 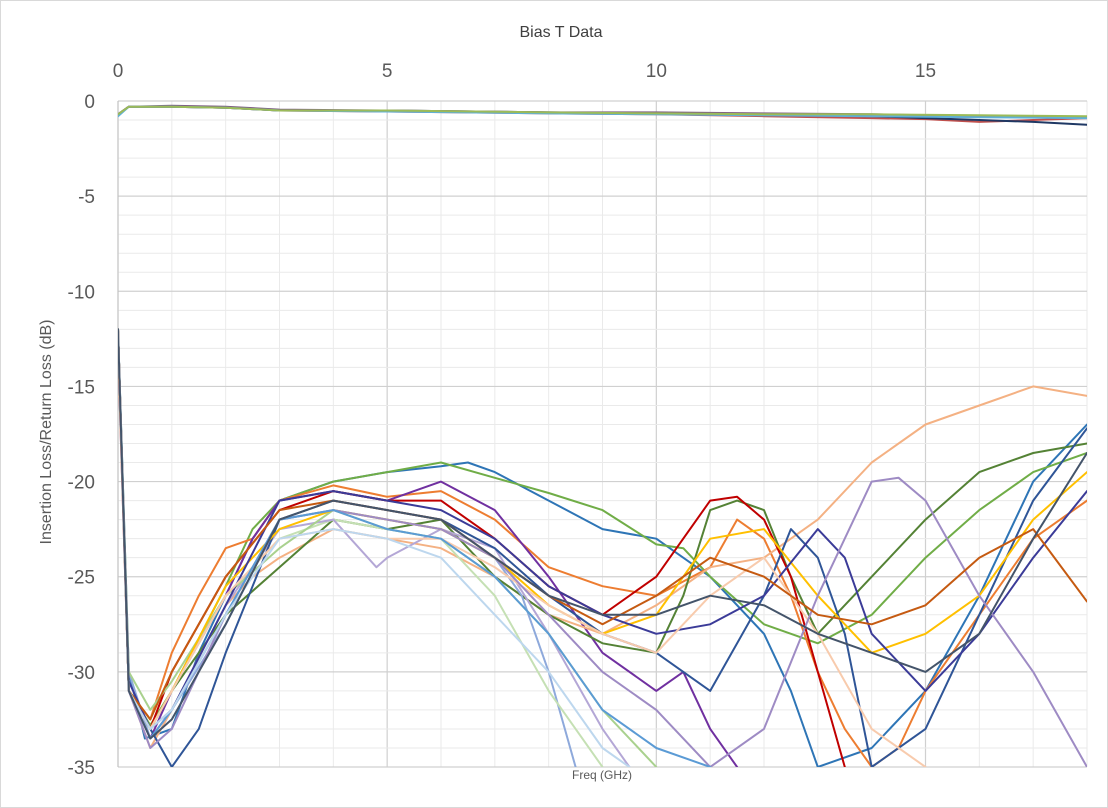 I want to click on y-tick-label: -20, so click(x=81, y=483).